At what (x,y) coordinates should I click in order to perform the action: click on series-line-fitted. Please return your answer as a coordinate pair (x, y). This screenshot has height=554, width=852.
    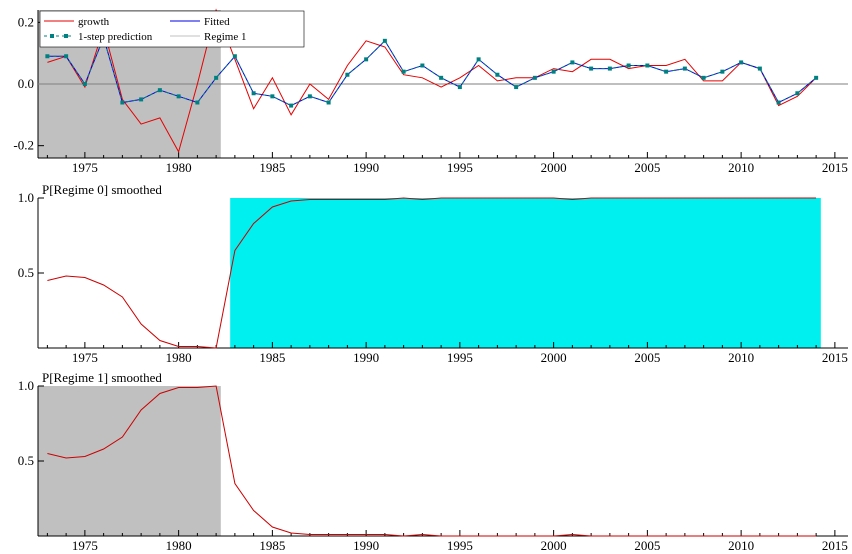
    Looking at the image, I should click on (432, 71).